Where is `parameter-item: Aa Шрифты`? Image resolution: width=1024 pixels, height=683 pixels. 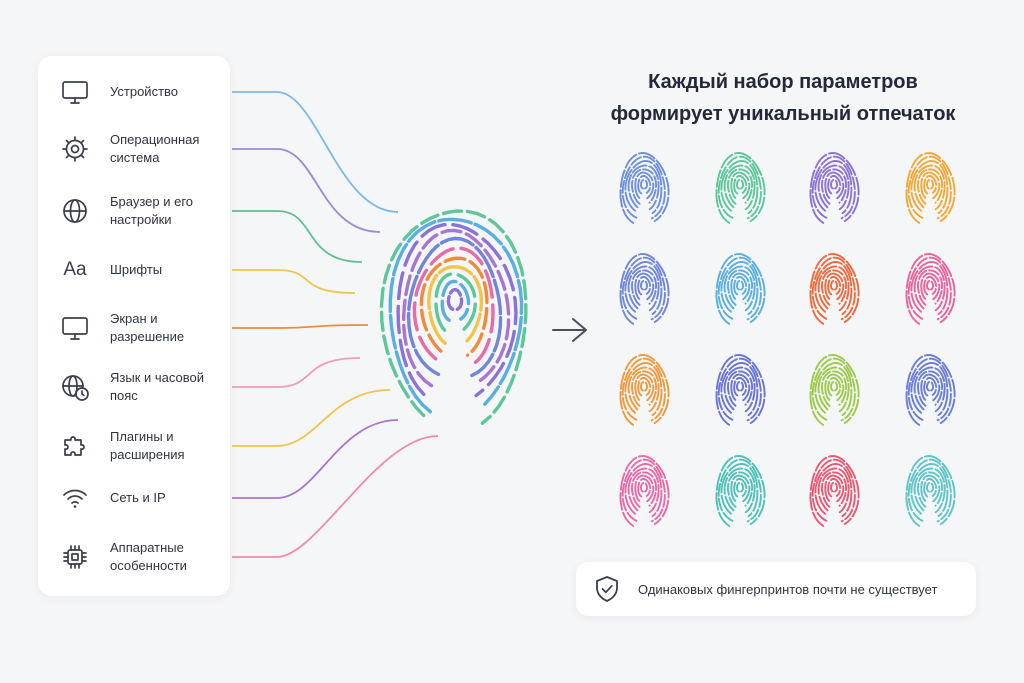
parameter-item: Aa Шрифты is located at coordinates (134, 270).